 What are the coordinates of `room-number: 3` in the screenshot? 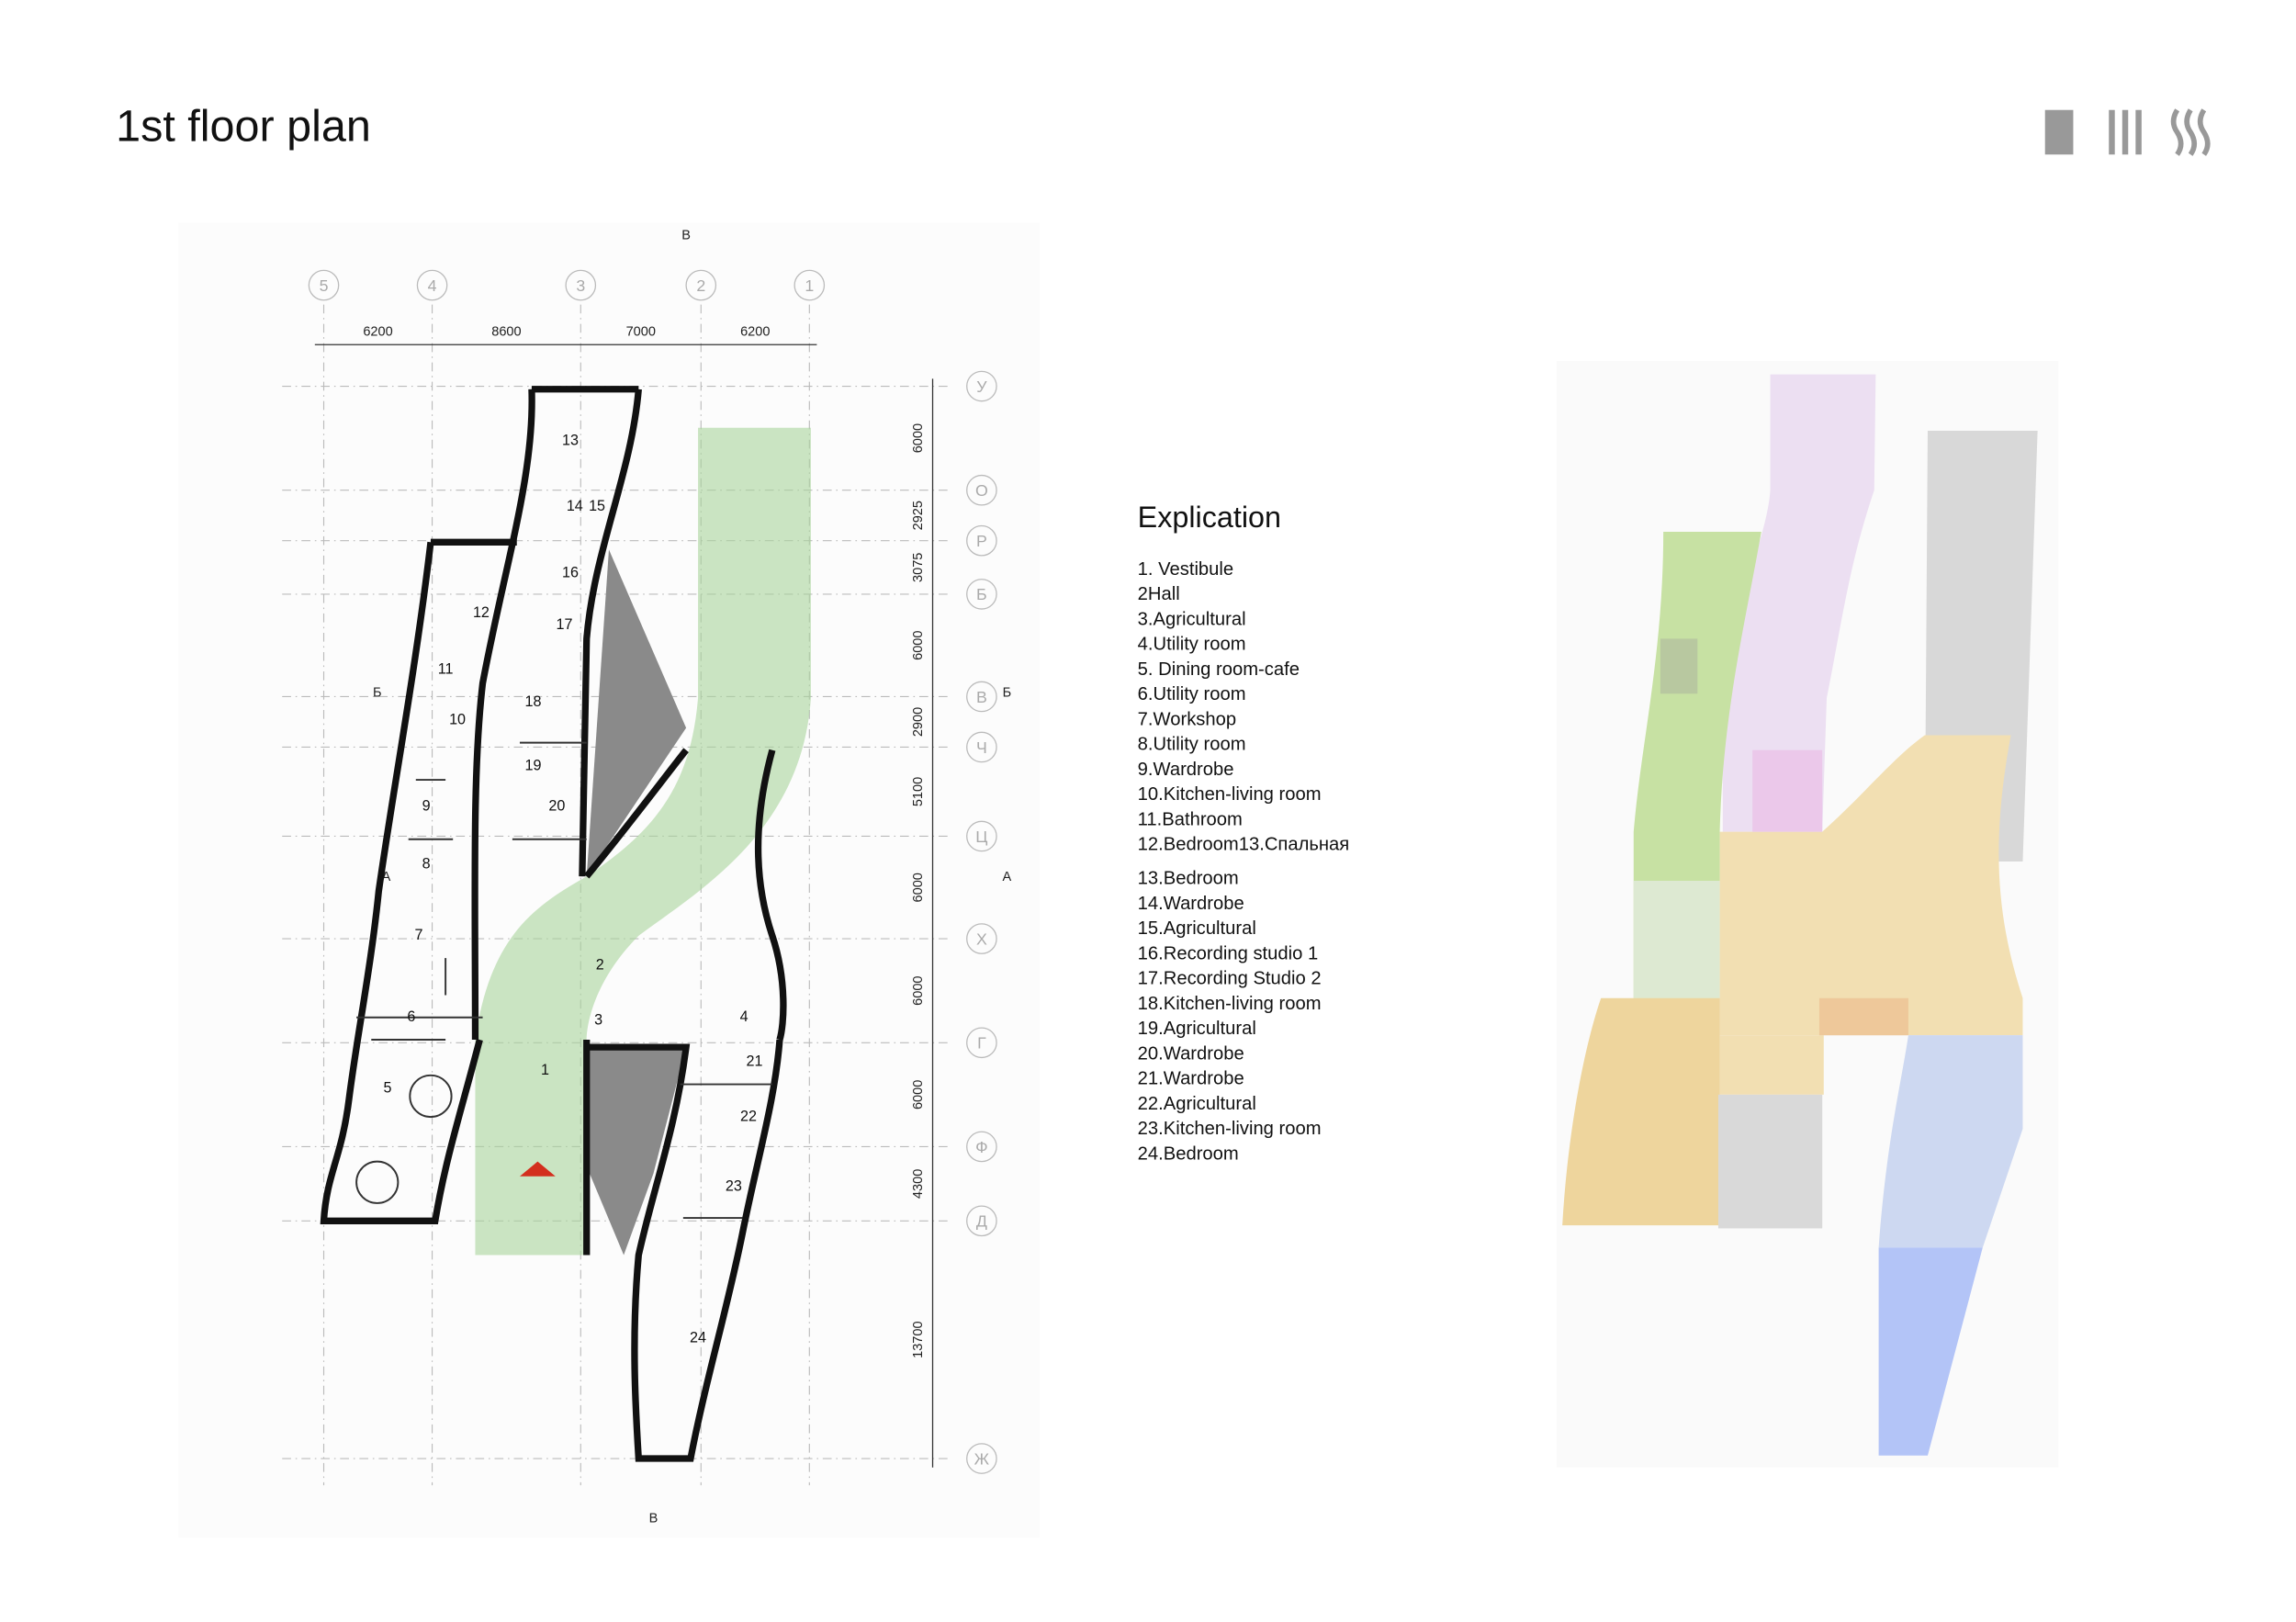 It's located at (598, 1020).